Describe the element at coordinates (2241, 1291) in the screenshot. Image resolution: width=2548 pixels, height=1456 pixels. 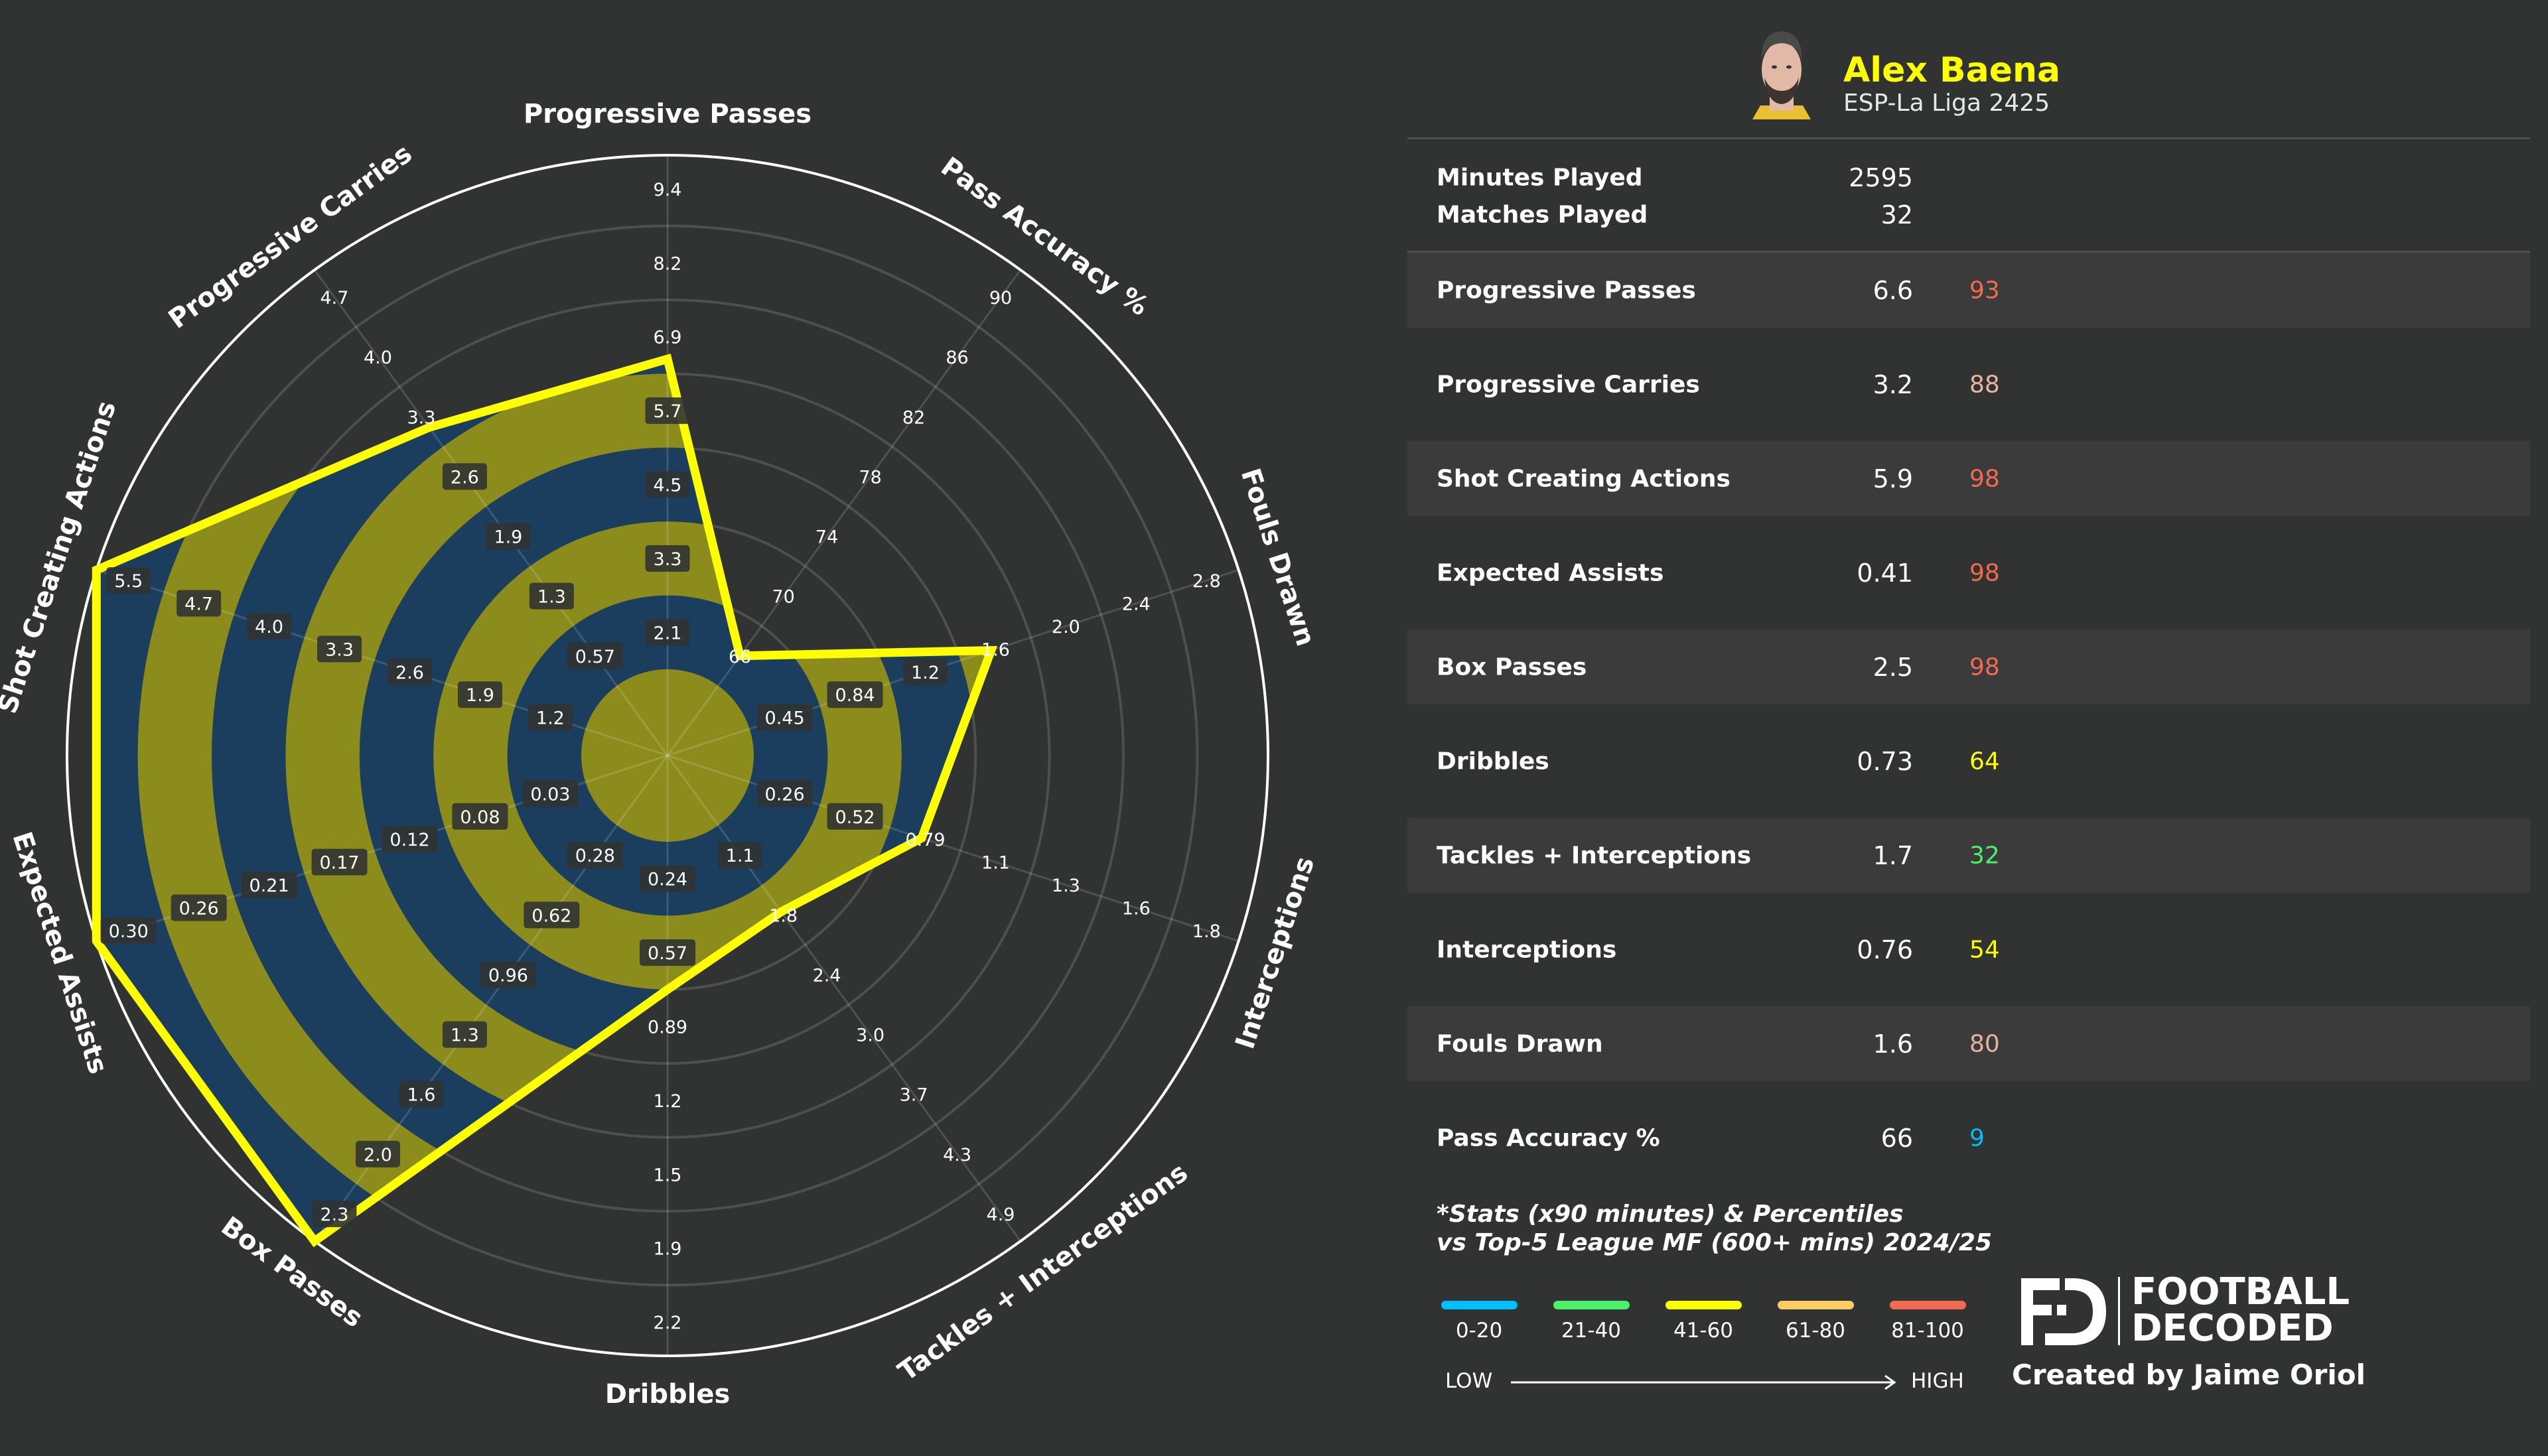
I see `logo-text-football: FOOTBALL` at that location.